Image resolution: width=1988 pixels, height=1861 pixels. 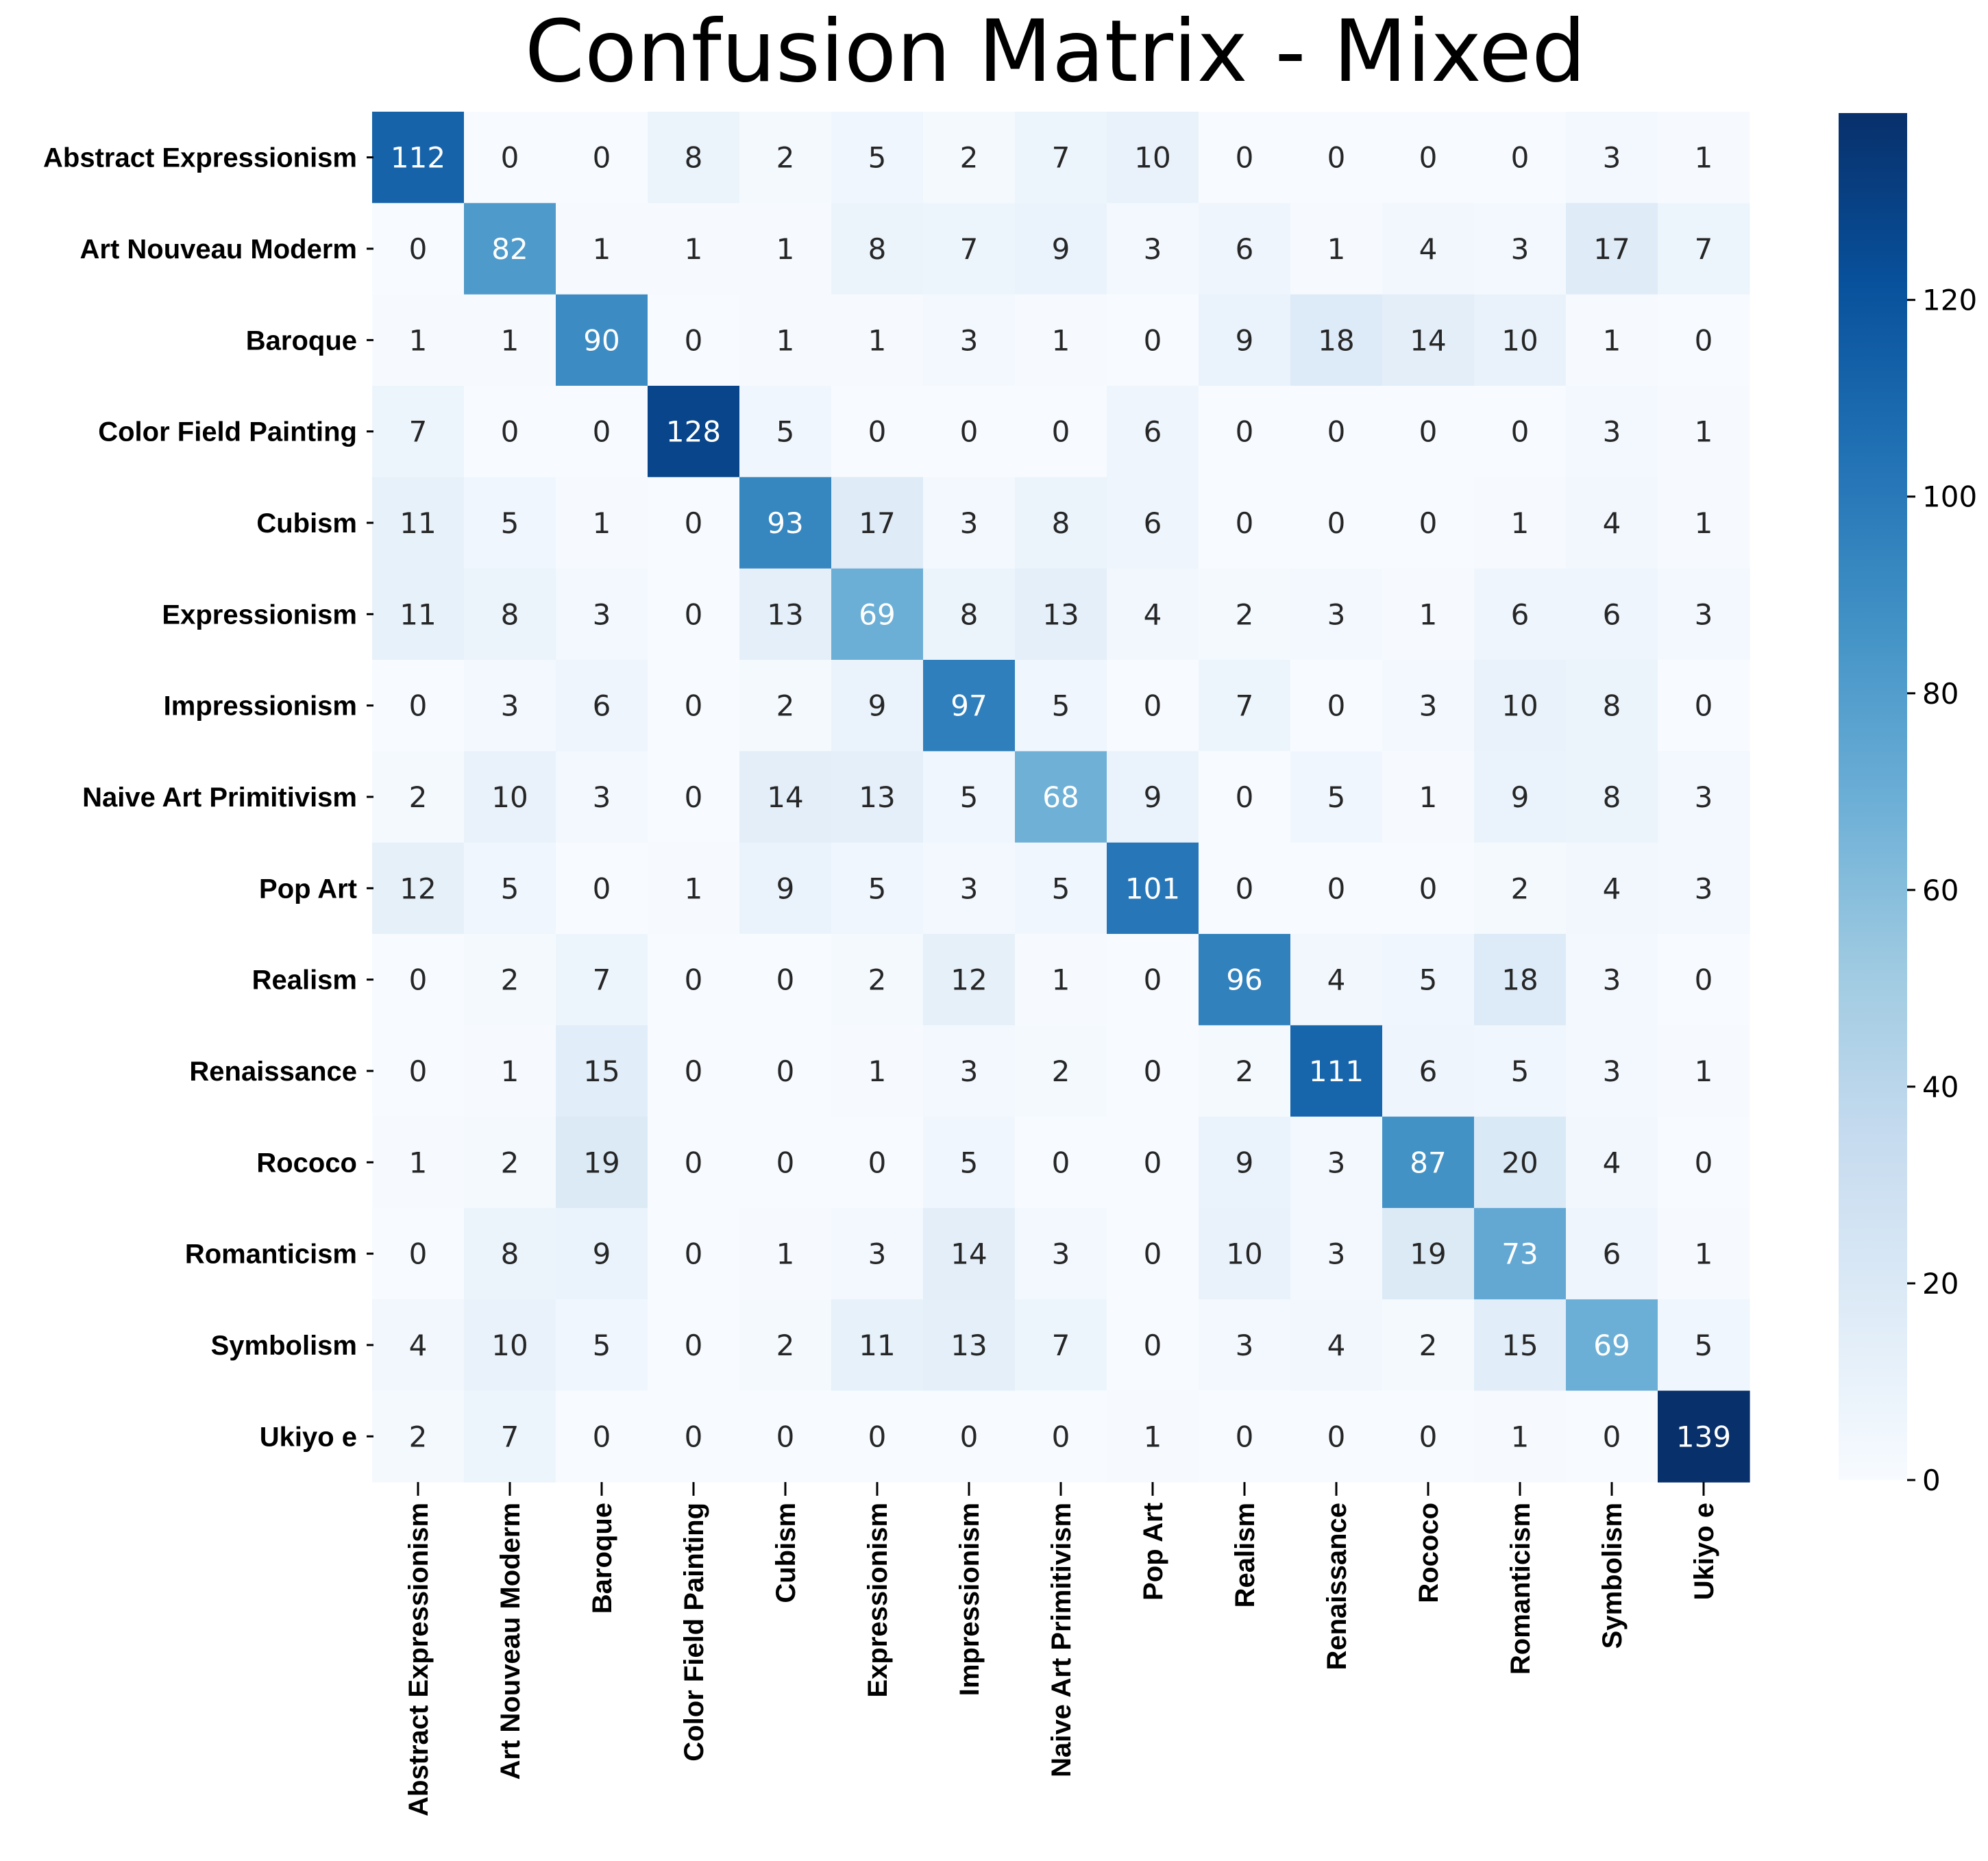 I want to click on cell-value-label: 11, so click(x=877, y=1346).